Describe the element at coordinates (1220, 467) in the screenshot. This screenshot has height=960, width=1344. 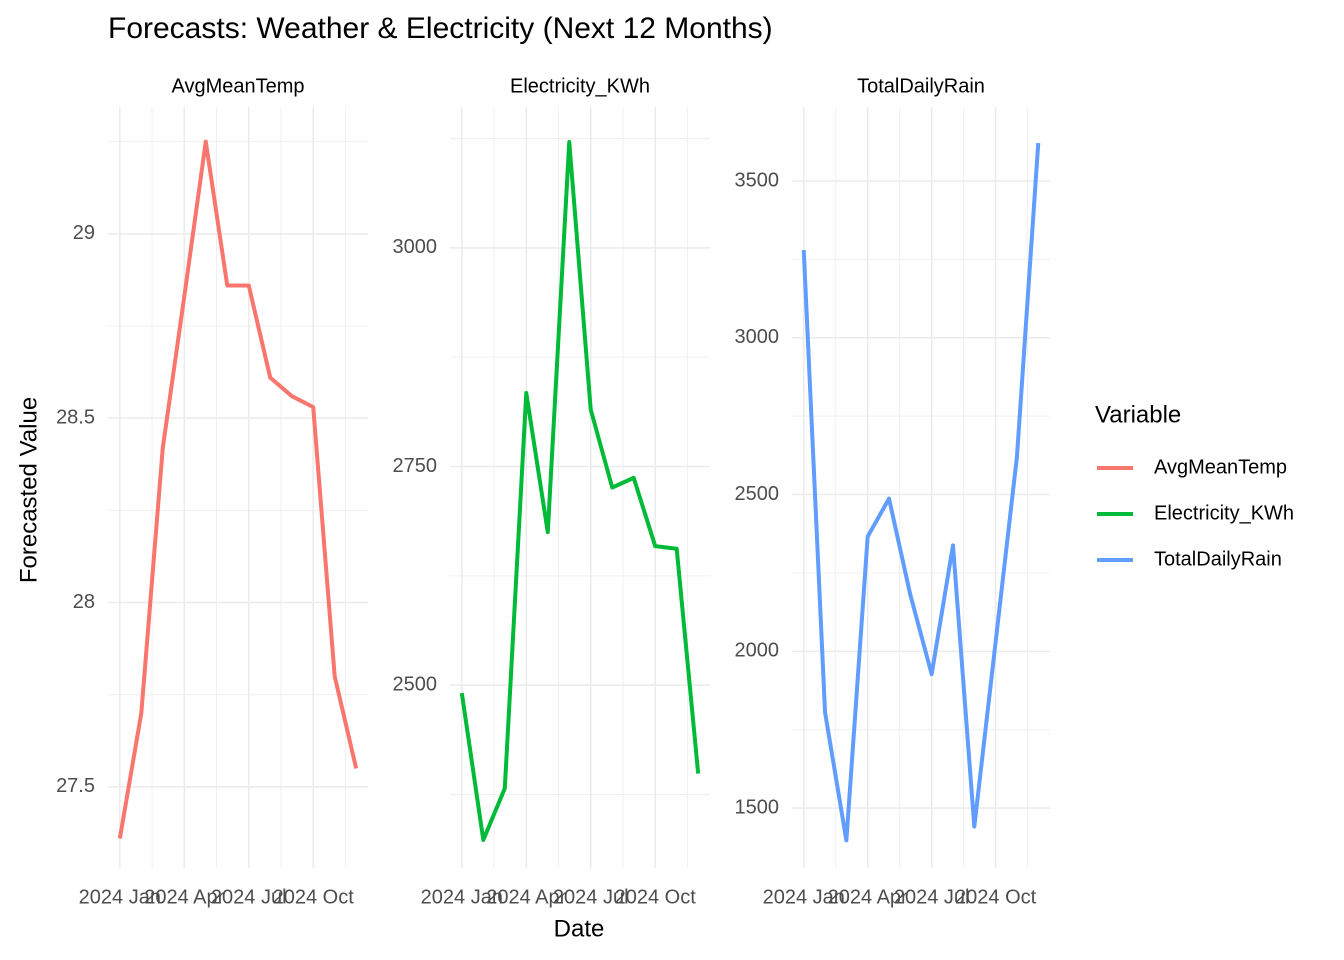
I see `legend-label: AvgMeanTemp` at that location.